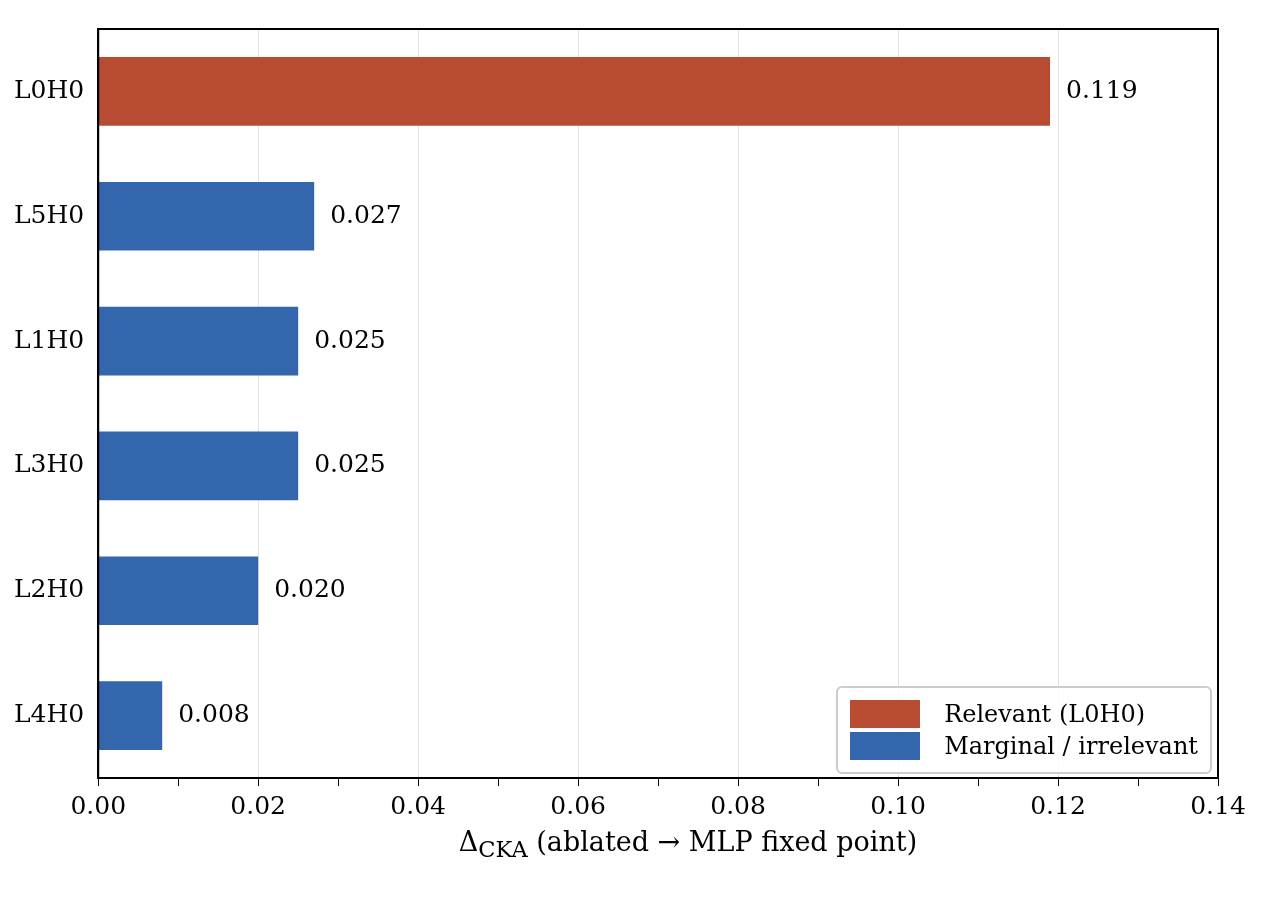 The image size is (1272, 900). I want to click on x-tick-label: 0.14, so click(1218, 805).